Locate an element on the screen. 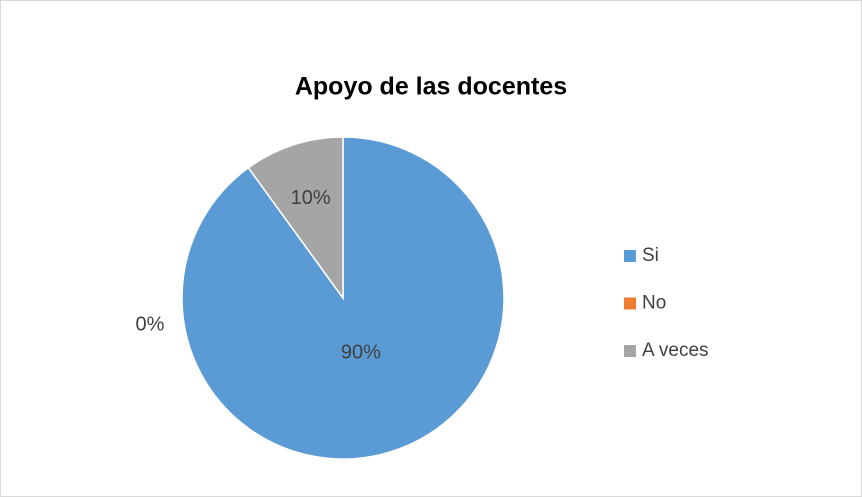 The width and height of the screenshot is (862, 497). data-label: 90% is located at coordinates (361, 352).